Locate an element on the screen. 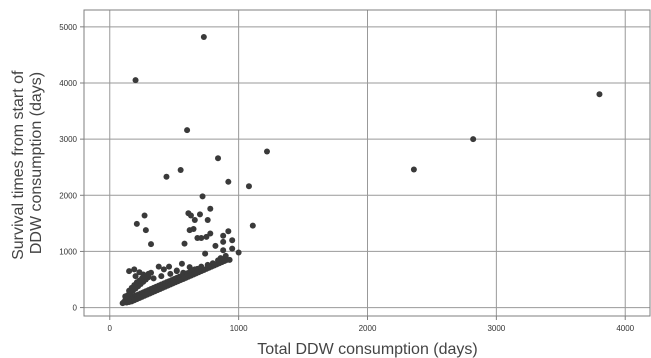 The width and height of the screenshot is (651, 358). y-tick-label: 2000 is located at coordinates (68, 195).